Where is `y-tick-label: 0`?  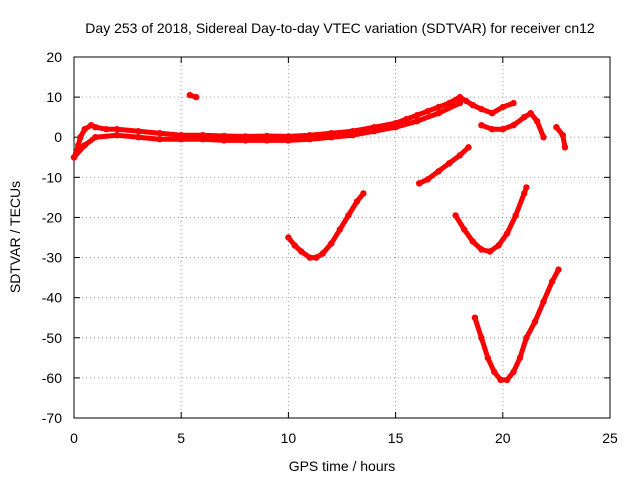
y-tick-label: 0 is located at coordinates (58, 137).